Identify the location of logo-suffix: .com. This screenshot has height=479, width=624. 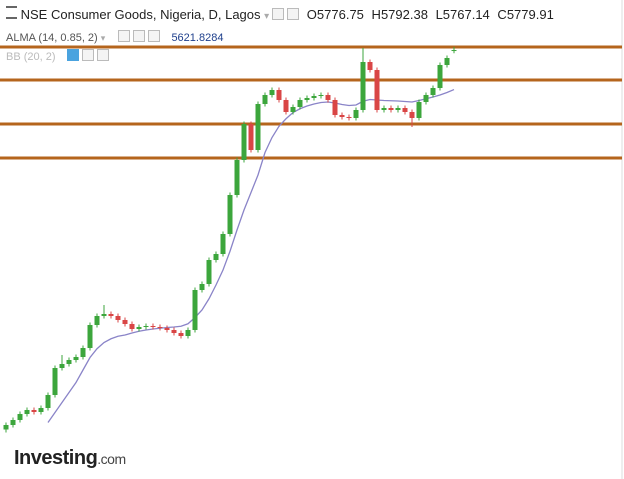
(111, 459).